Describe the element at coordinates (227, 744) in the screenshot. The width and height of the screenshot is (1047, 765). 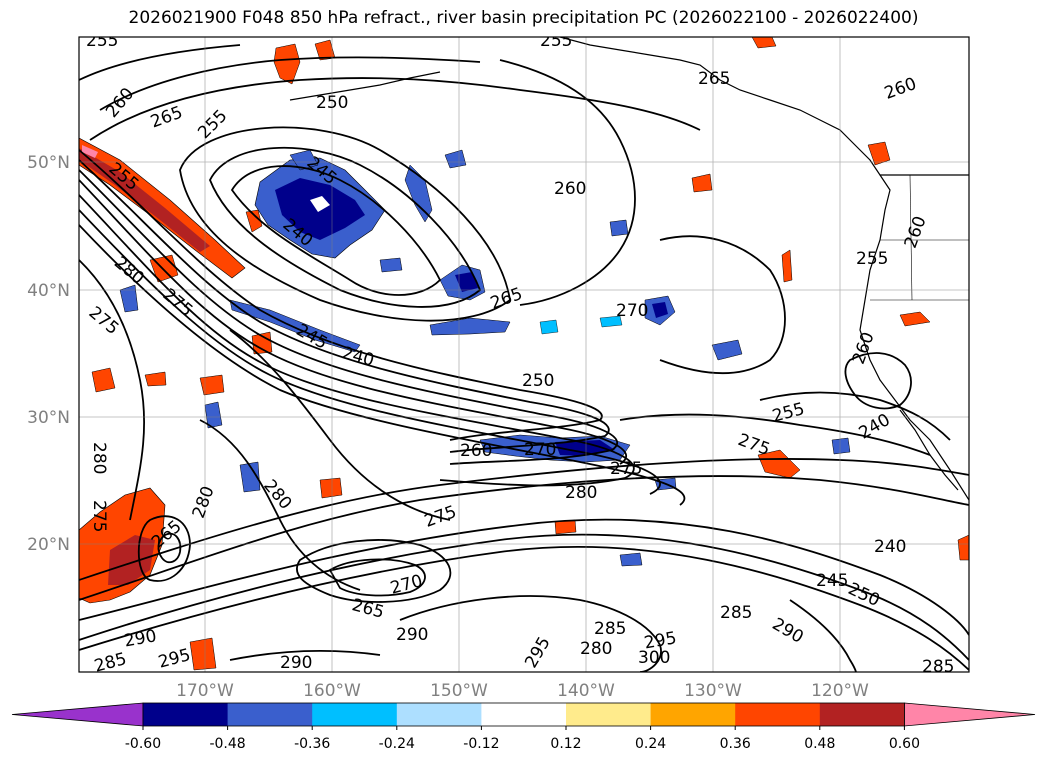
I see `colorbar-tick-label: -0.48` at that location.